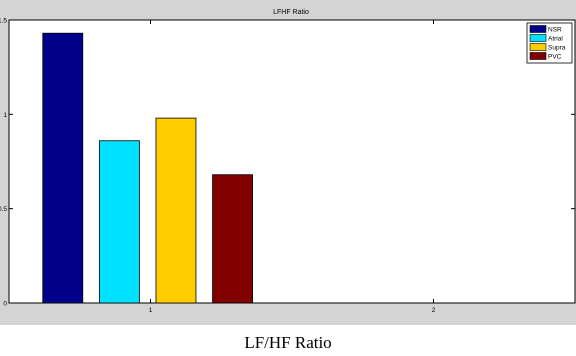 This screenshot has height=356, width=576. Describe the element at coordinates (557, 48) in the screenshot. I see `legend-label-supra: Supra` at that location.